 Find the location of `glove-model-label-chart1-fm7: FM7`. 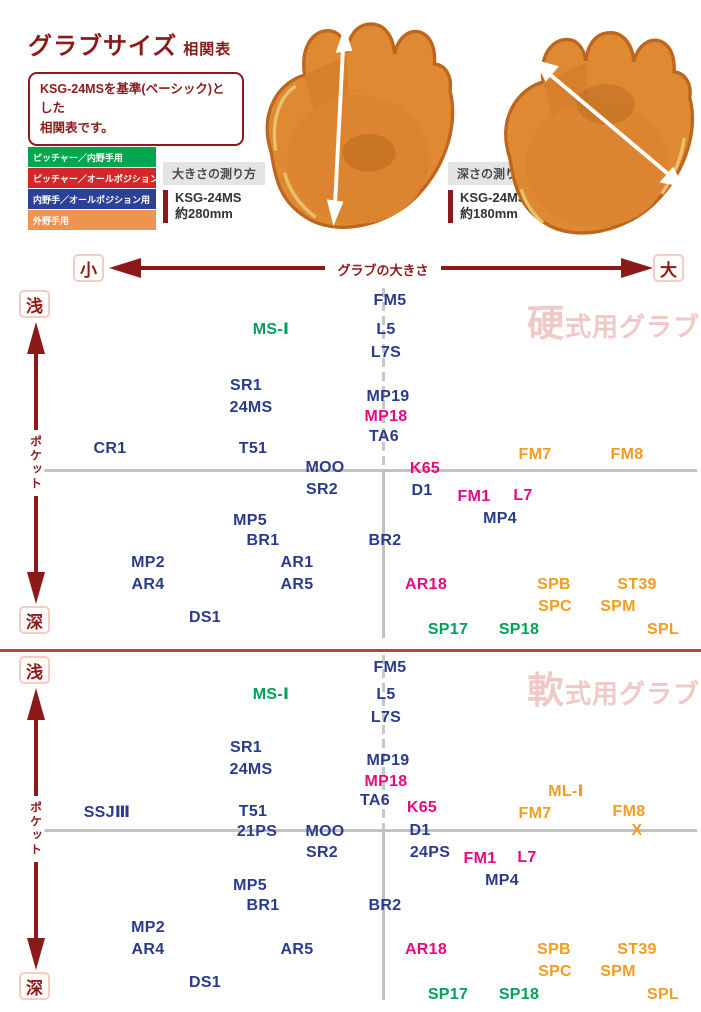

glove-model-label-chart1-fm7: FM7 is located at coordinates (535, 454).